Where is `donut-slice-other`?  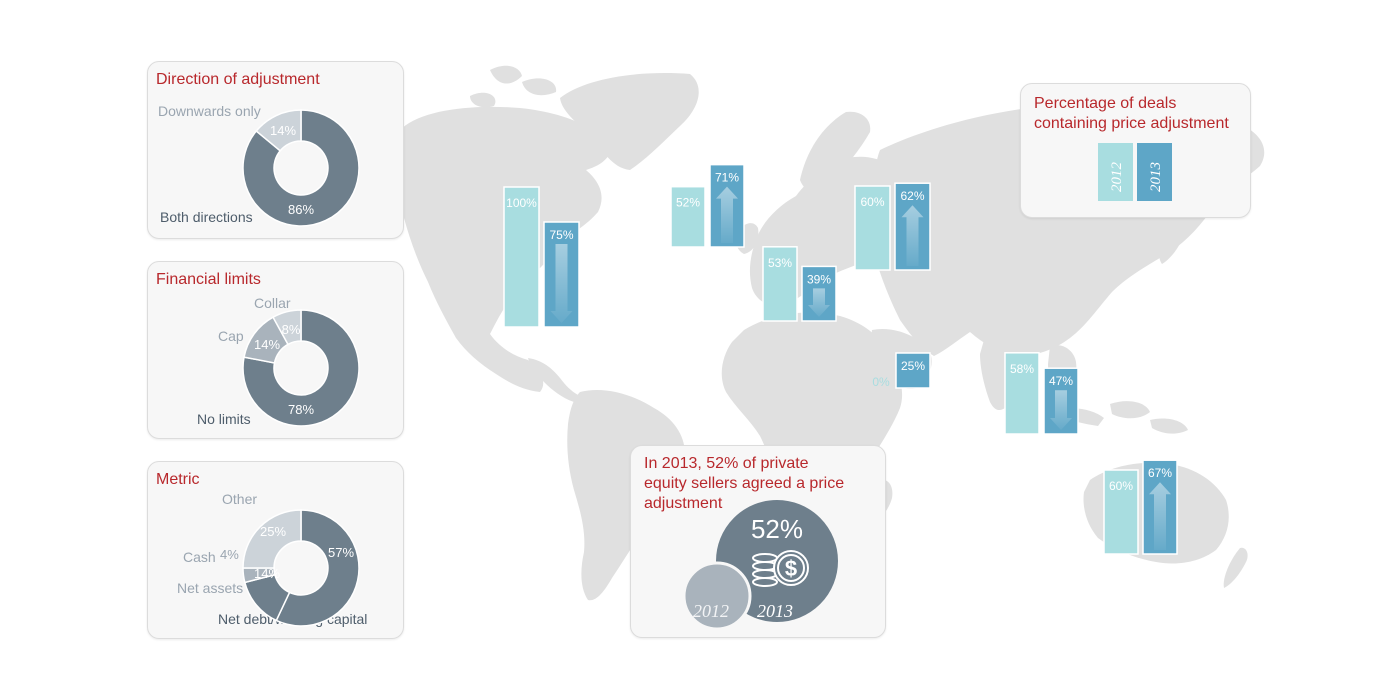
donut-slice-other is located at coordinates (272, 539).